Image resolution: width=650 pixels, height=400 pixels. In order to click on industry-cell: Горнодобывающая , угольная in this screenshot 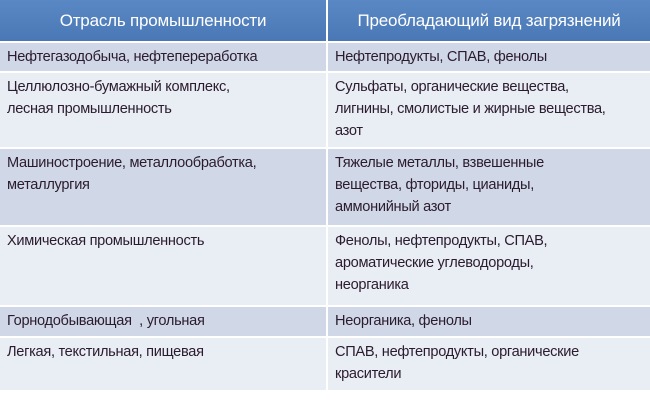, I will do `click(163, 322)`.